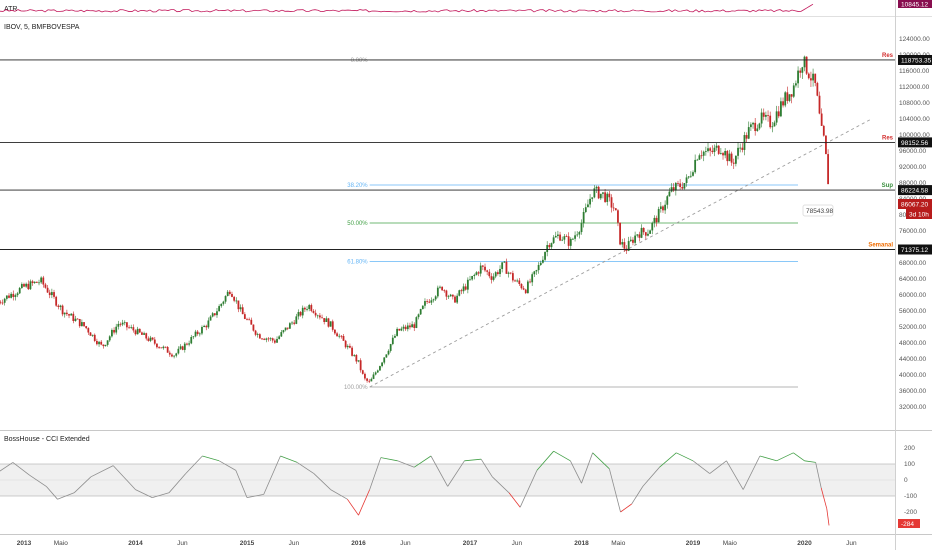 The width and height of the screenshot is (932, 550). Describe the element at coordinates (693, 543) in the screenshot. I see `time-axis-label: 2019` at that location.